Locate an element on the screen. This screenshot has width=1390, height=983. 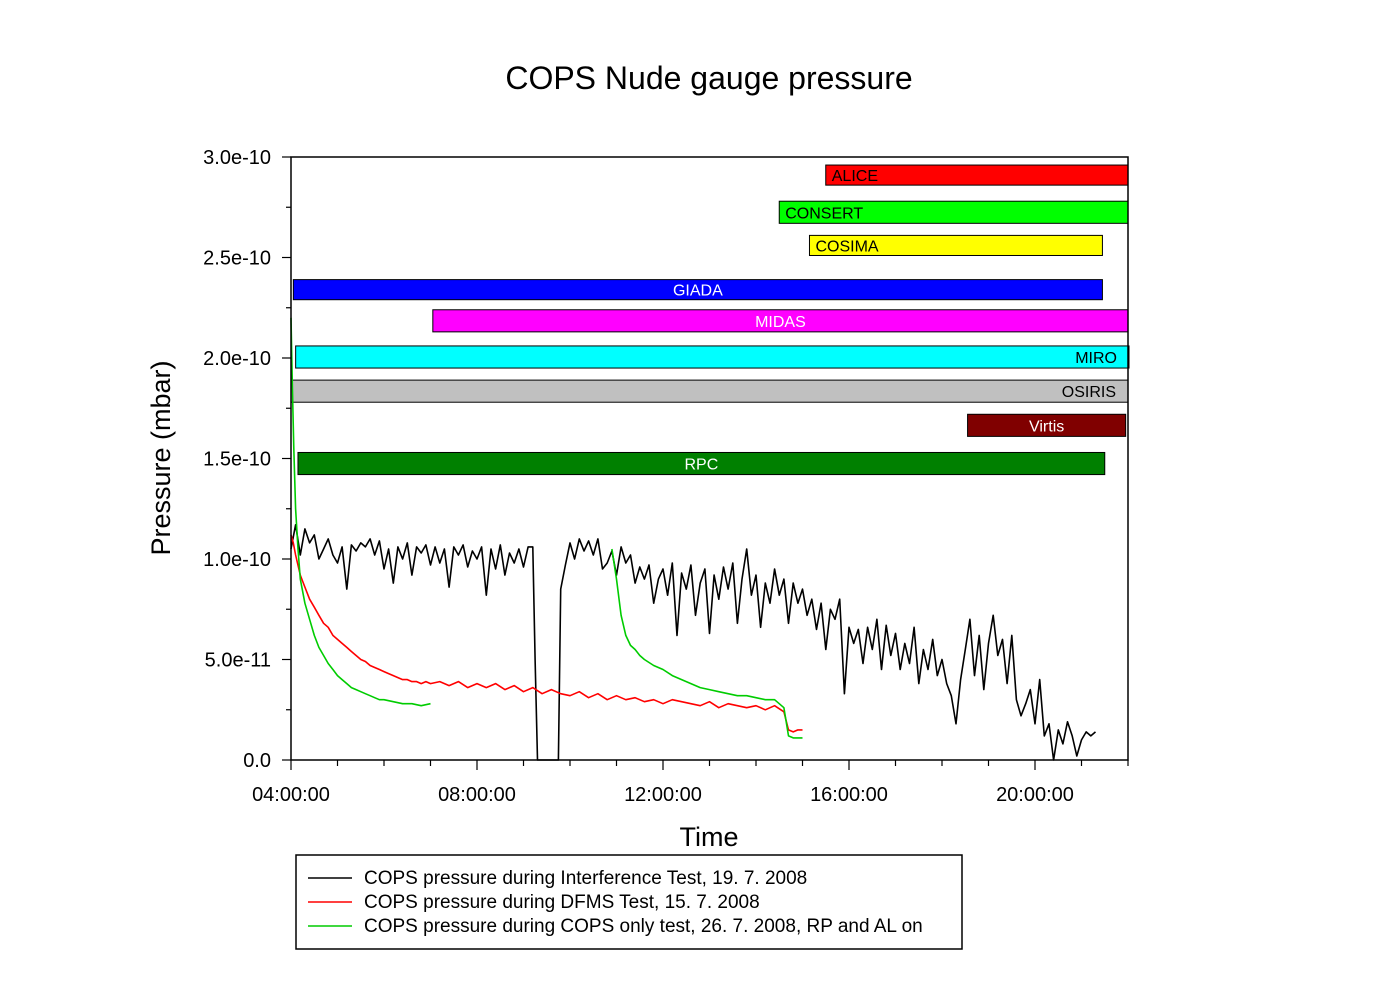
legend-box is located at coordinates (629, 902).